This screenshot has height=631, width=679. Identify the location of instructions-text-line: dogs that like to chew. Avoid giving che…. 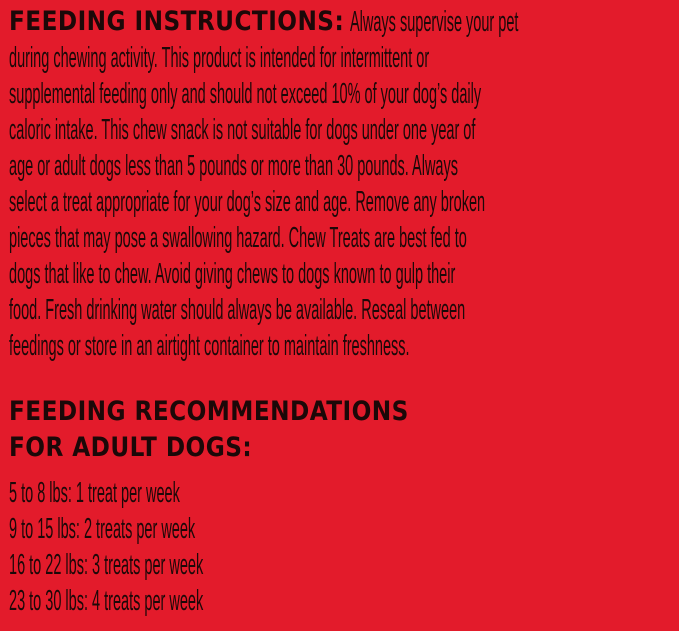
(232, 274).